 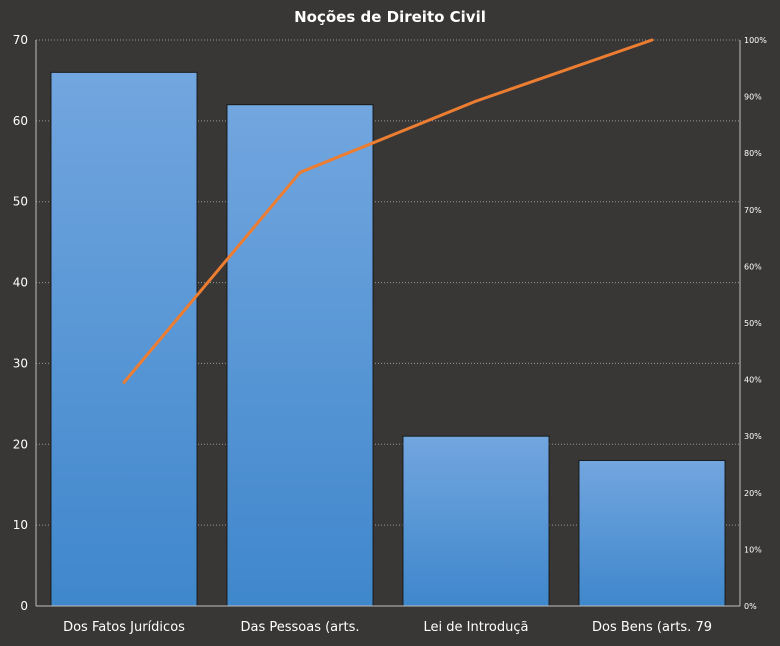 What do you see at coordinates (753, 493) in the screenshot?
I see `y2-tick-label-2: 20%` at bounding box center [753, 493].